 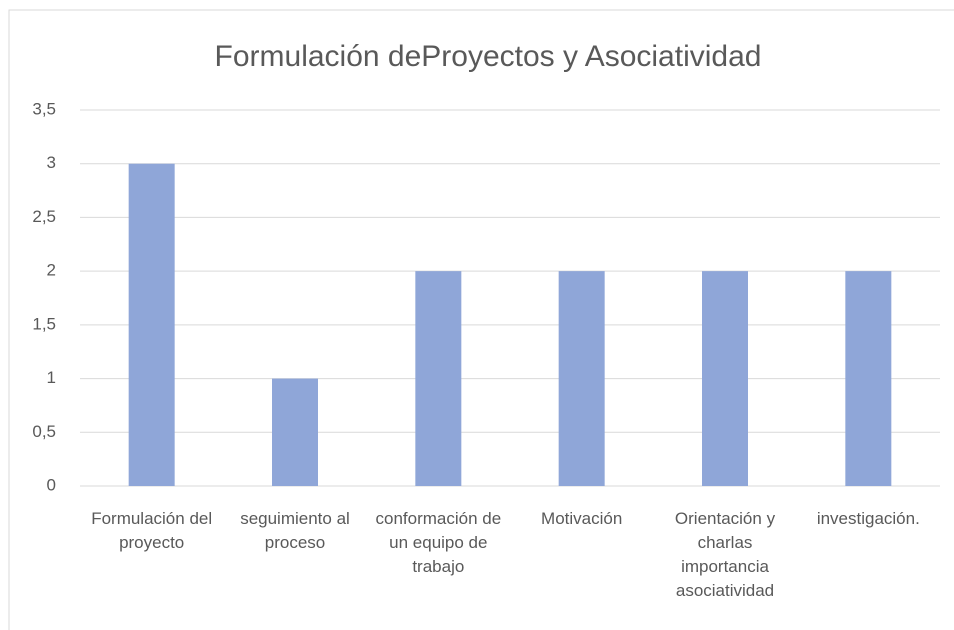 What do you see at coordinates (488, 56) in the screenshot?
I see `chart-title: Formulación deProyectos y Asociatividad` at bounding box center [488, 56].